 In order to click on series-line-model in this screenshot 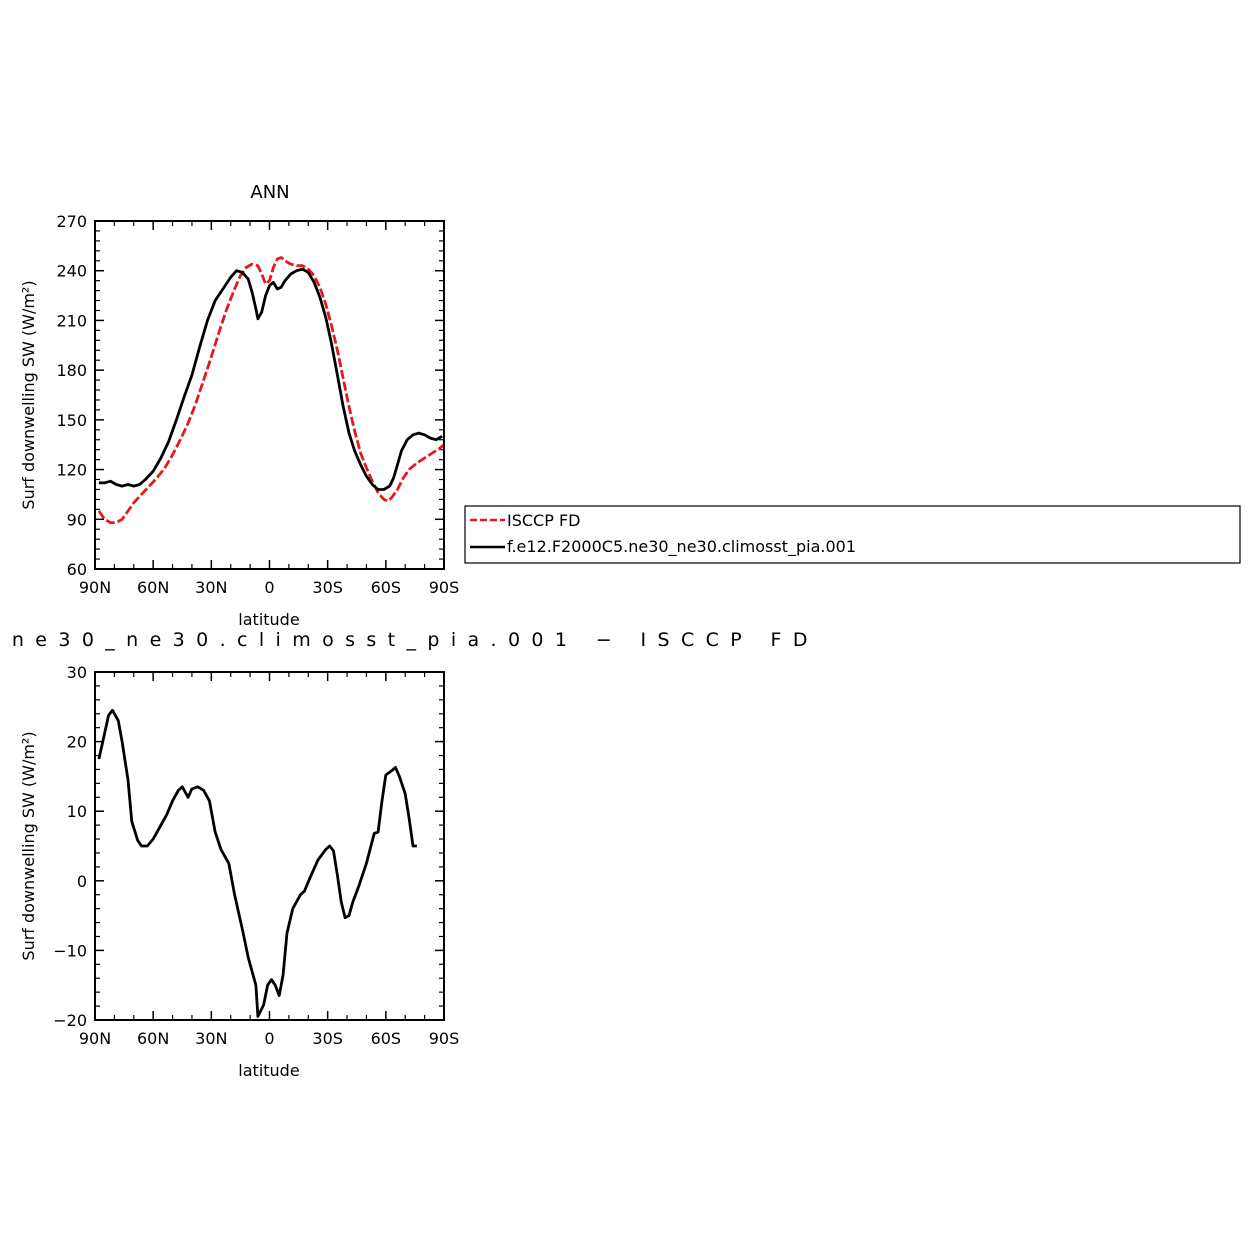, I will do `click(270, 379)`.